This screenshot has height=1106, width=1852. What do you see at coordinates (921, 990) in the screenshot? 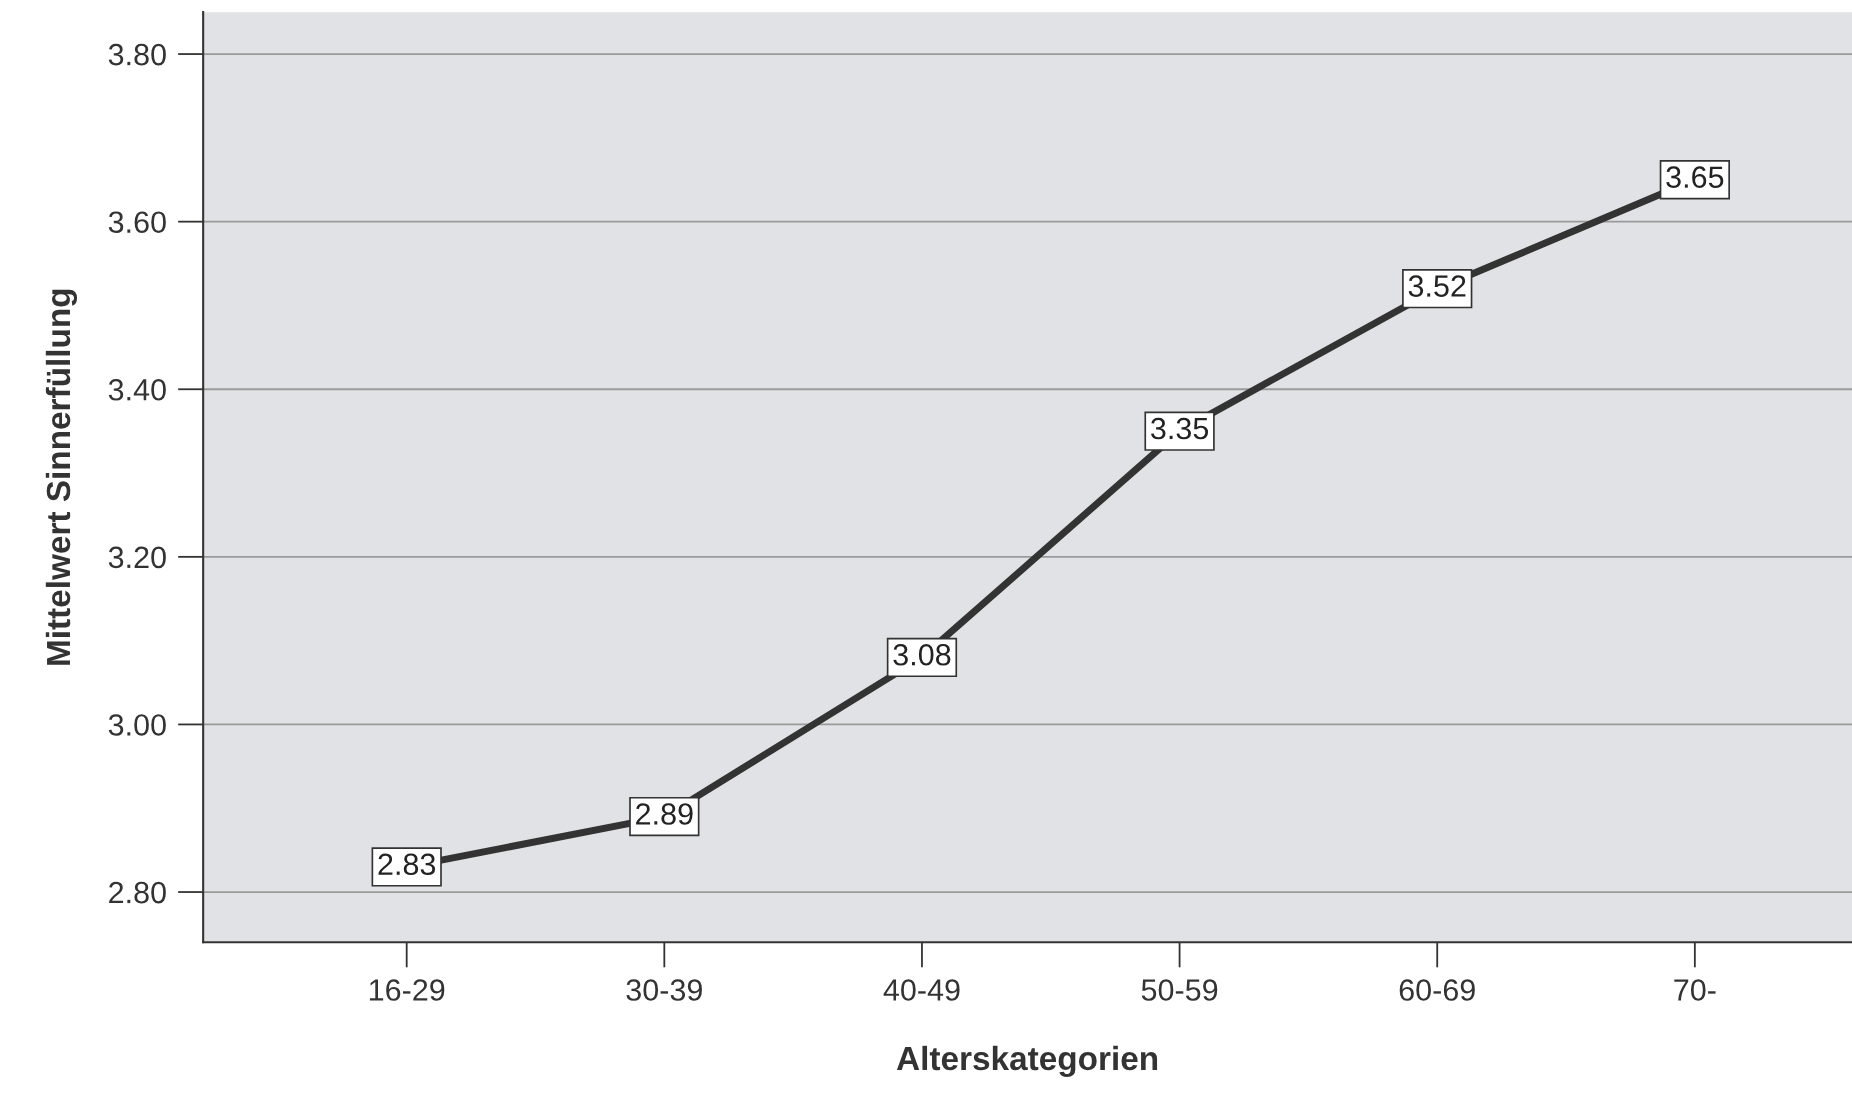
I see `x-tick-label: 40-49` at bounding box center [921, 990].